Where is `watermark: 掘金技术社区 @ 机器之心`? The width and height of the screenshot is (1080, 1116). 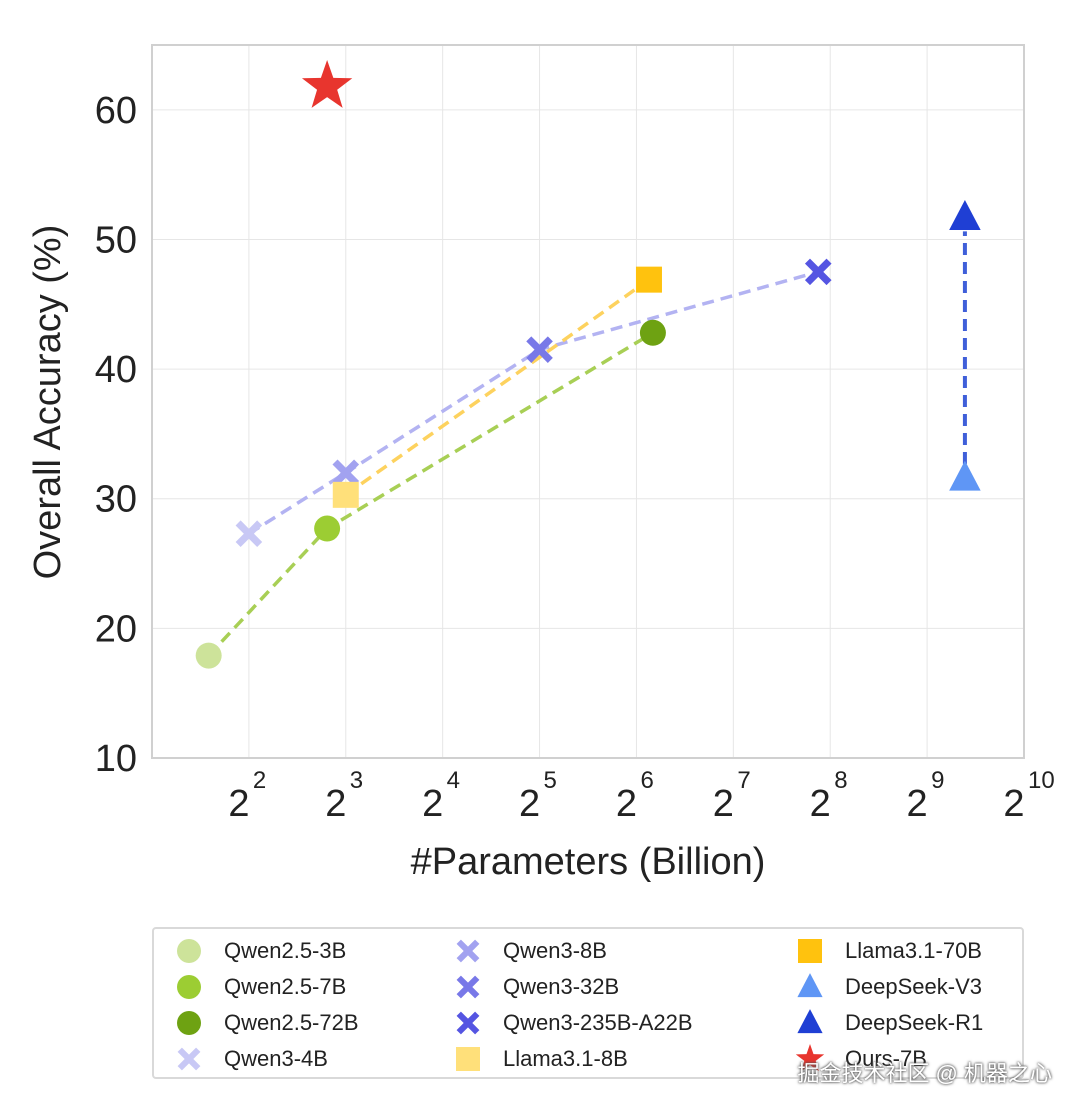 watermark: 掘金技术社区 @ 机器之心 is located at coordinates (924, 1073).